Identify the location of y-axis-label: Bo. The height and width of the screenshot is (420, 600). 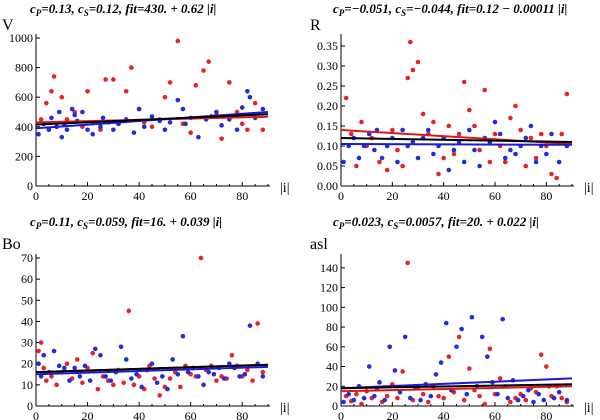
(11, 244).